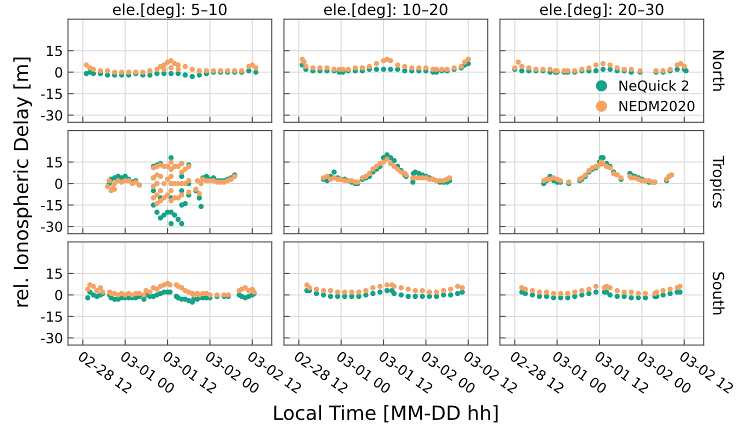 The image size is (747, 426). What do you see at coordinates (718, 70) in the screenshot?
I see `text: North` at bounding box center [718, 70].